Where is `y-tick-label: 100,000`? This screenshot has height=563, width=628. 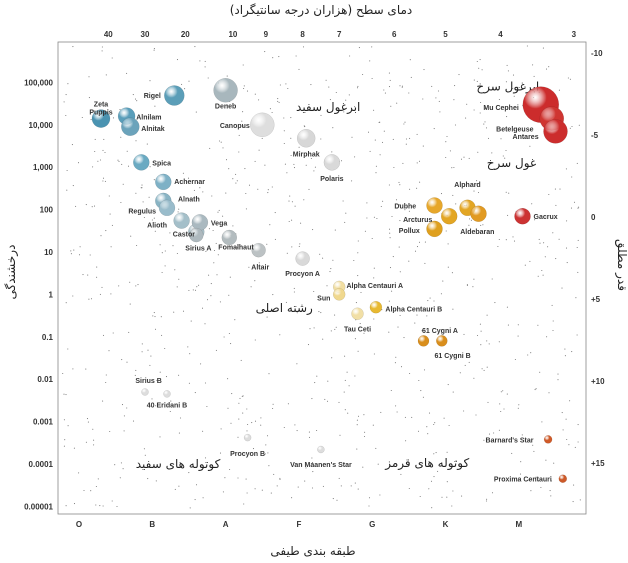
y-tick-label: 100,000 is located at coordinates (38, 82).